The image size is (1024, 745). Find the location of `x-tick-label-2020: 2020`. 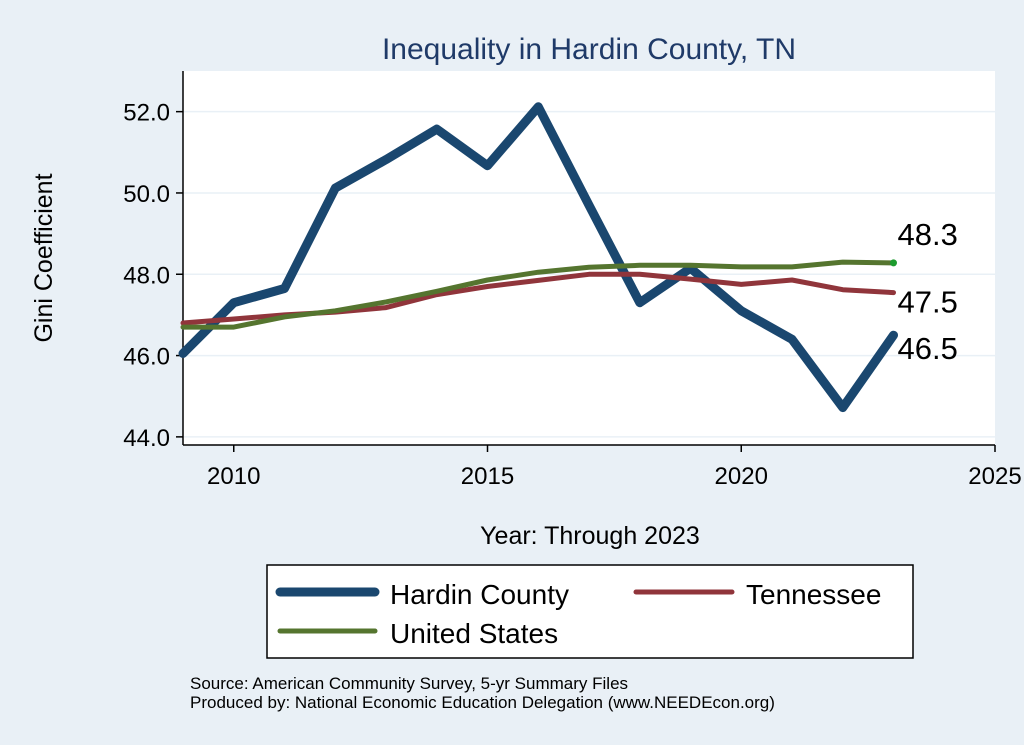

x-tick-label-2020: 2020 is located at coordinates (741, 476).